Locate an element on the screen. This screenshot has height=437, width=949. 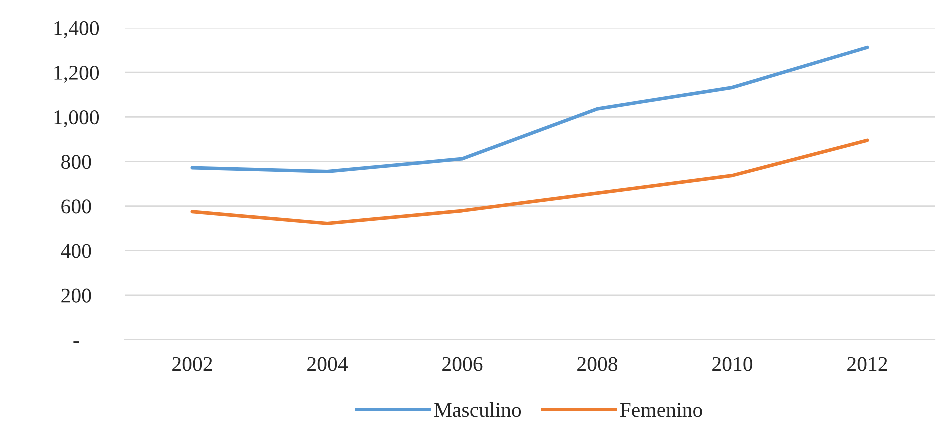
x-tick-label: 2006 is located at coordinates (462, 364).